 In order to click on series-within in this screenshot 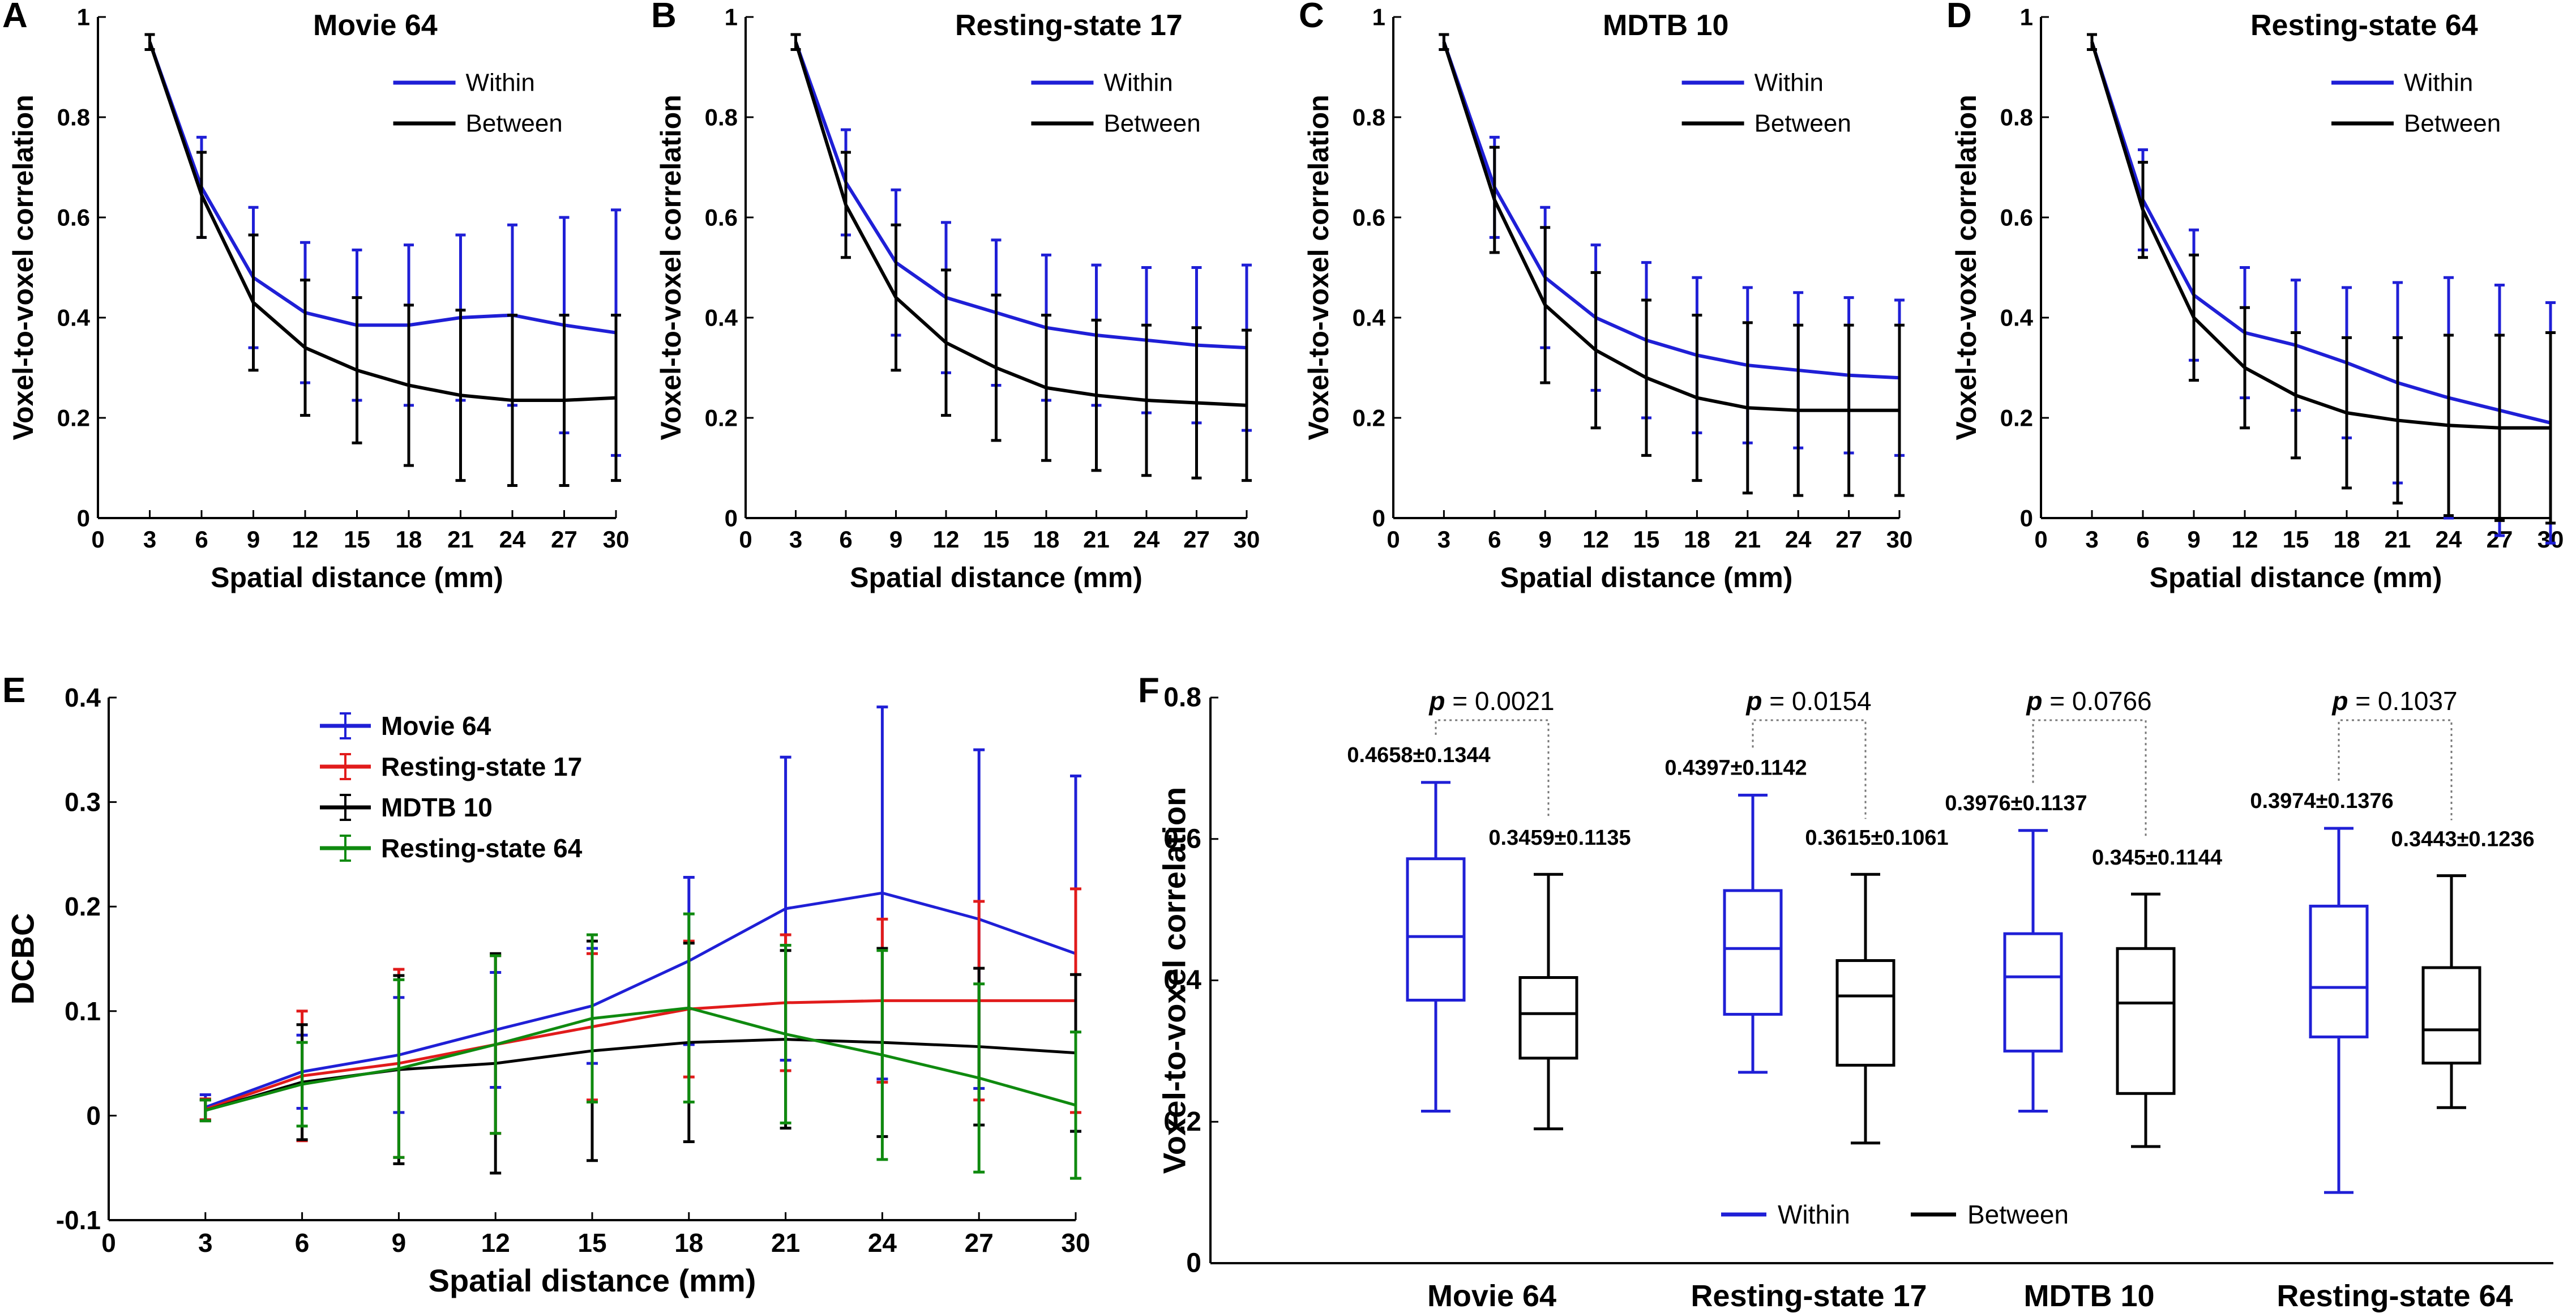, I will do `click(382, 245)`.